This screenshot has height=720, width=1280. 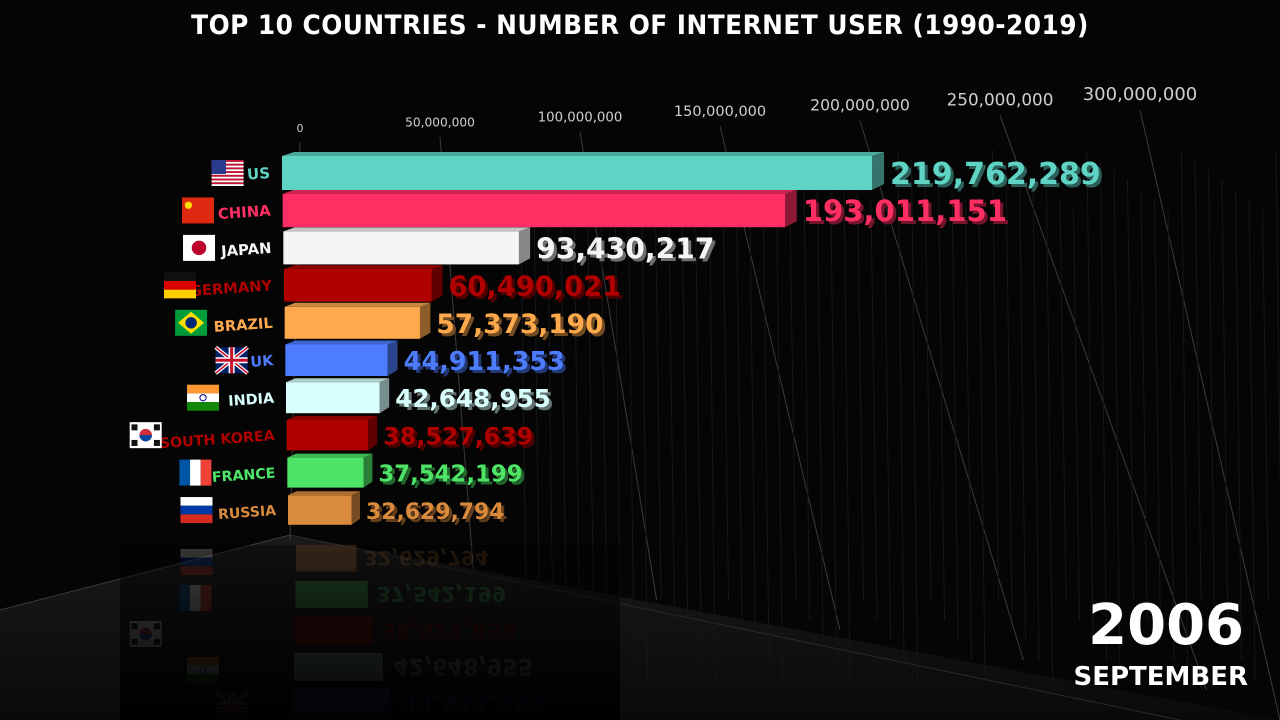 I want to click on category-label: INDIA, so click(x=252, y=400).